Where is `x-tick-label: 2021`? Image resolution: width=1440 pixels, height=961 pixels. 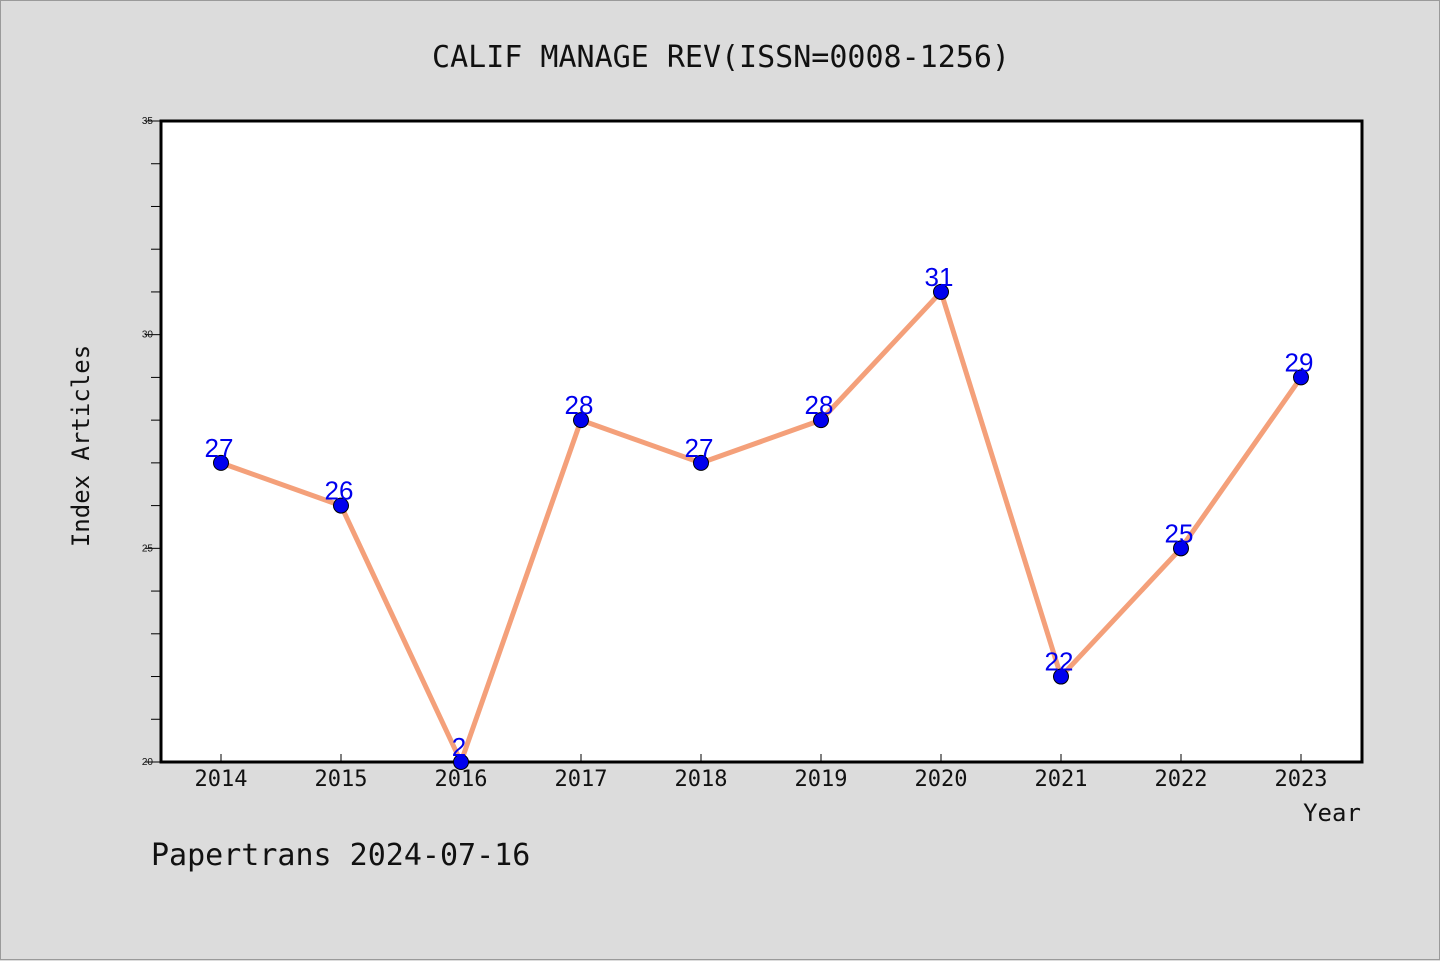
x-tick-label: 2021 is located at coordinates (1061, 779).